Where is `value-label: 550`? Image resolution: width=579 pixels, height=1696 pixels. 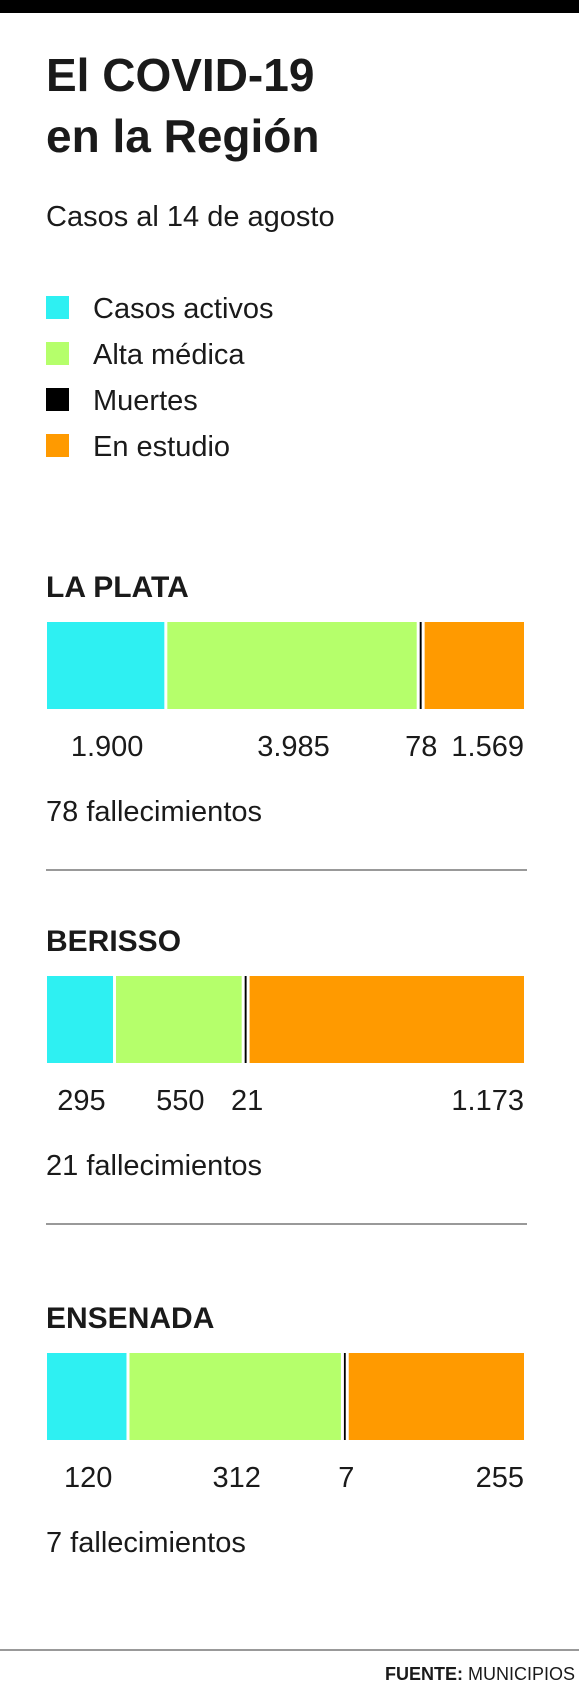 value-label: 550 is located at coordinates (180, 1101).